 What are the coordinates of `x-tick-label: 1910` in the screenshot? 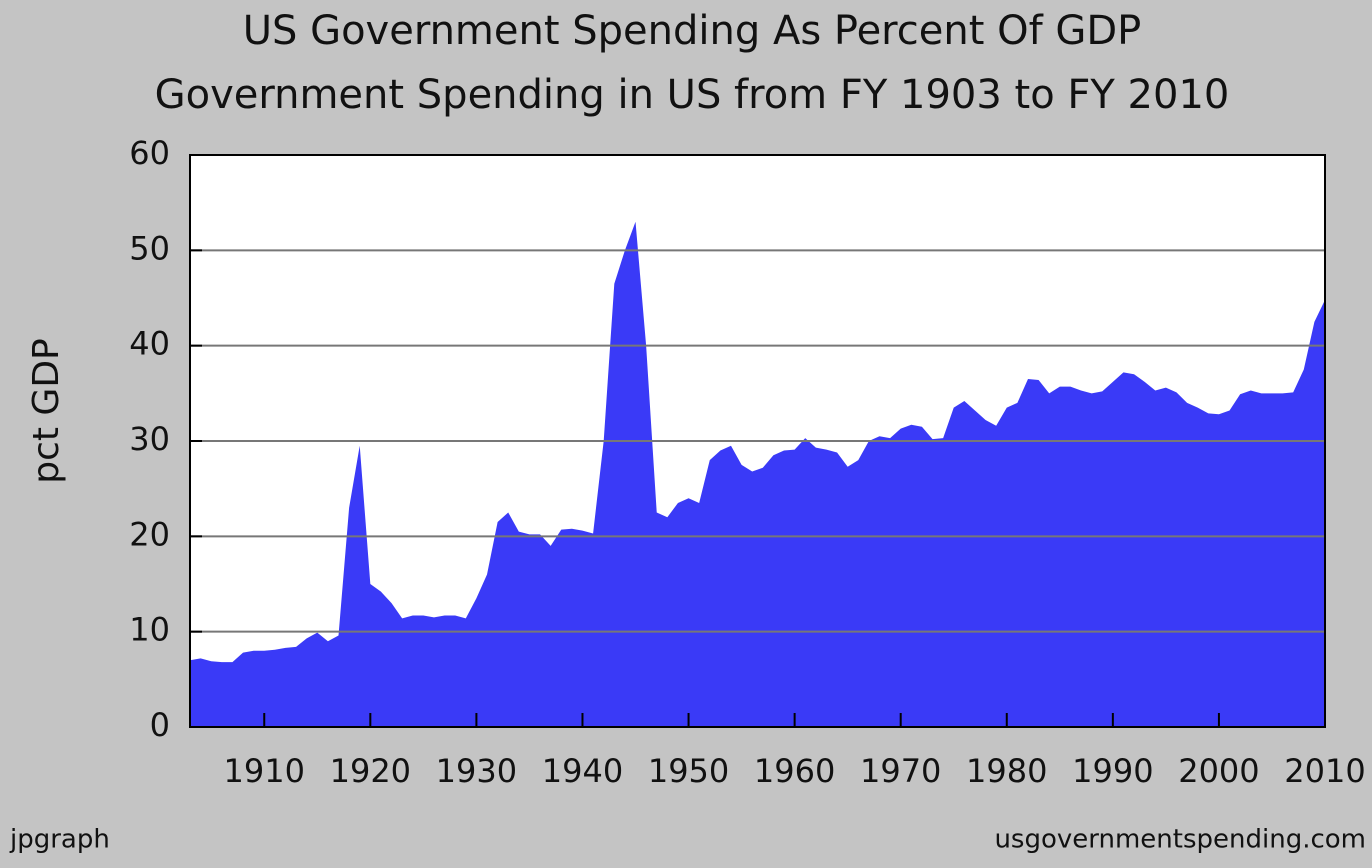 It's located at (264, 771).